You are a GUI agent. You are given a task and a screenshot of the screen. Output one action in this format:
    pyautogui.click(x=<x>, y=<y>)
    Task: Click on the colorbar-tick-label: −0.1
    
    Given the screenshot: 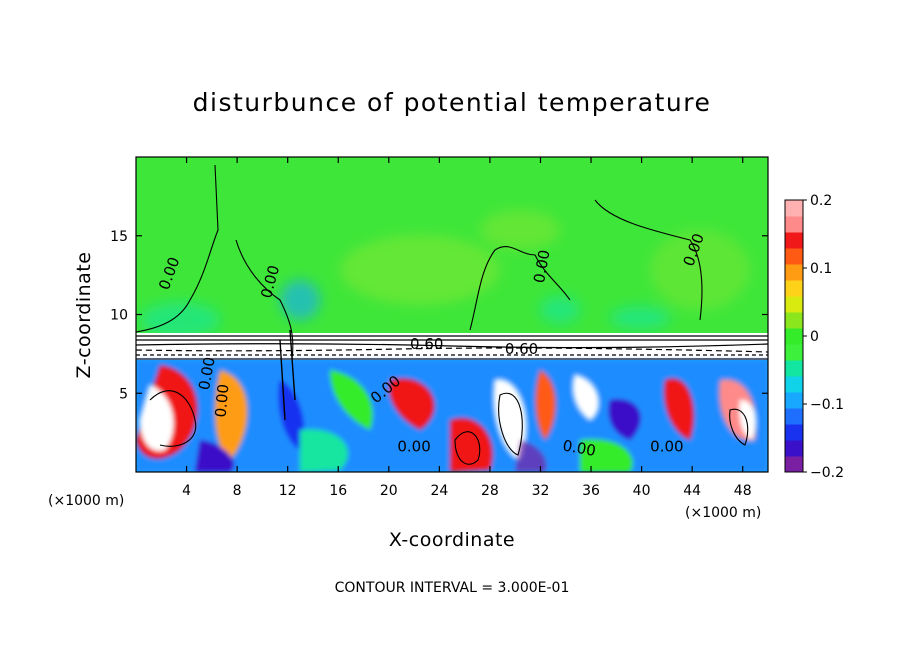 What is the action you would take?
    pyautogui.click(x=827, y=405)
    